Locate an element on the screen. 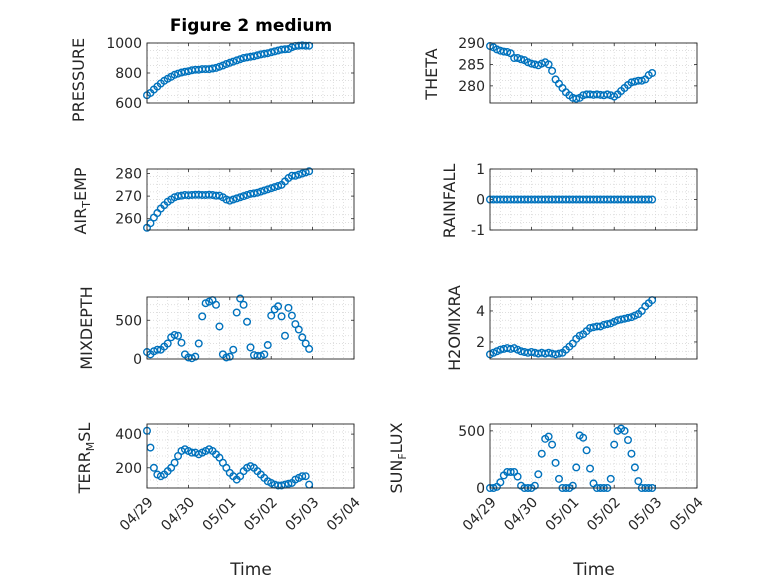 Image resolution: width=778 pixels, height=583 pixels. y-tick-label: 2 is located at coordinates (480, 343).